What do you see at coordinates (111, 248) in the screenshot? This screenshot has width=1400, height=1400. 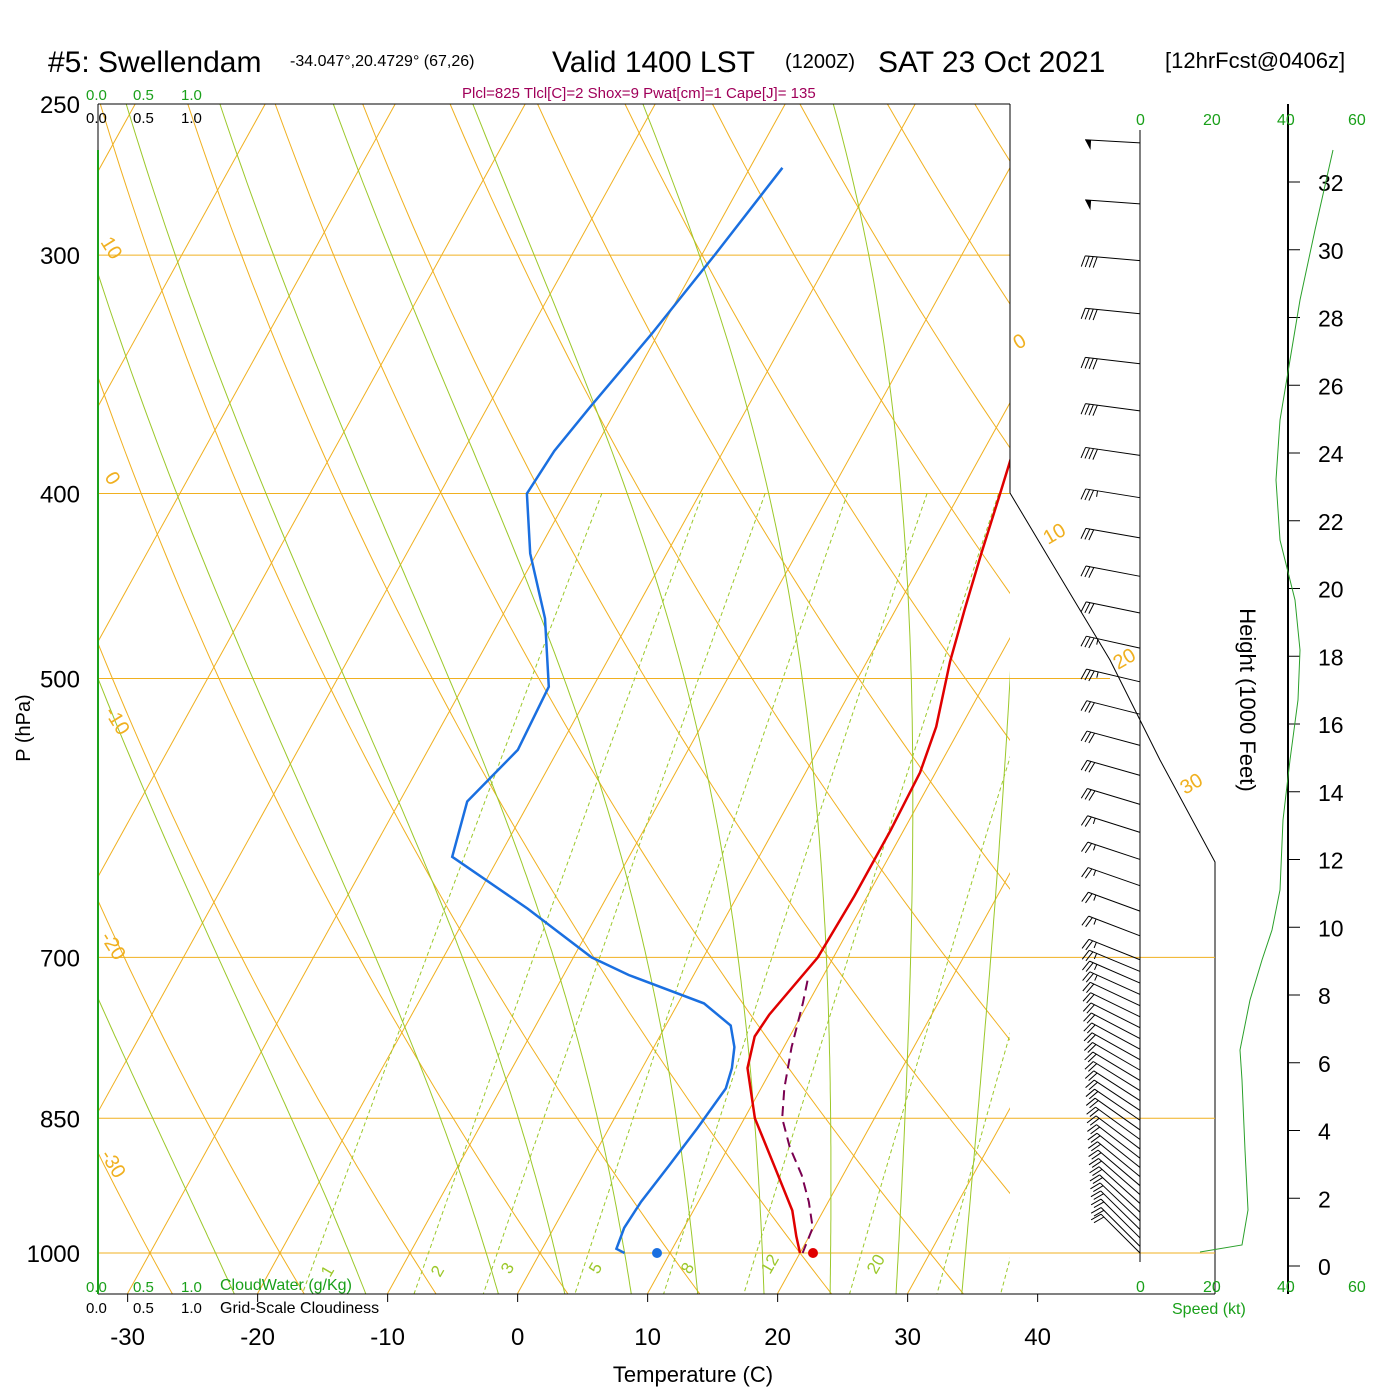 I see `isotherm-label: 10` at bounding box center [111, 248].